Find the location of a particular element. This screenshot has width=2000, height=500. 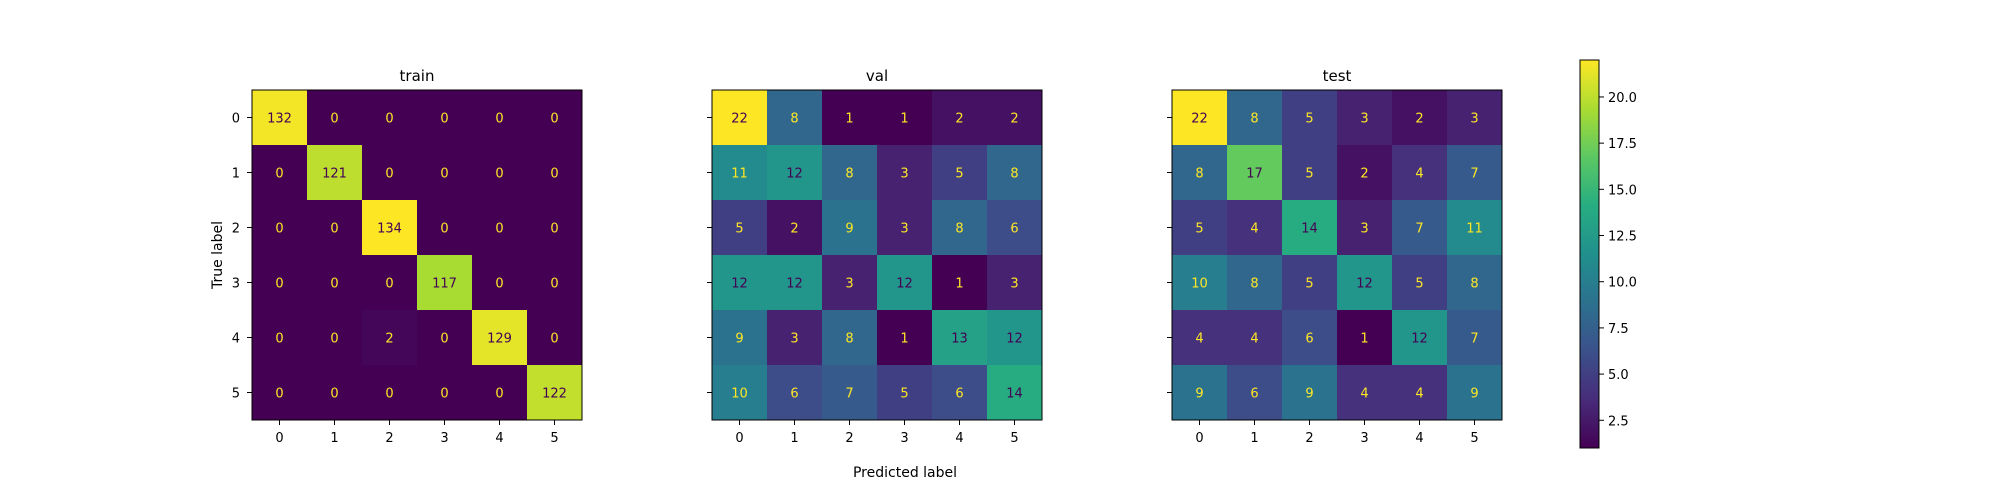

x-tick-label: 5 is located at coordinates (554, 438).